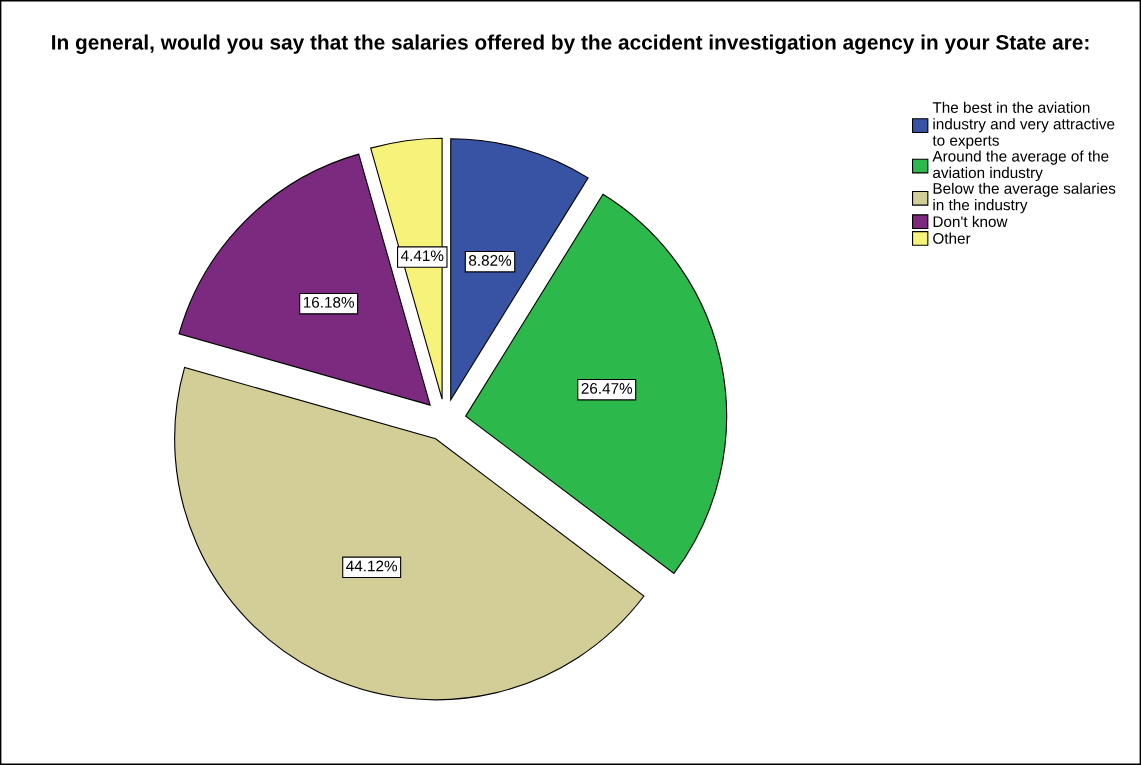 Image resolution: width=1141 pixels, height=765 pixels. Describe the element at coordinates (329, 302) in the screenshot. I see `data-label: 16.18%` at that location.